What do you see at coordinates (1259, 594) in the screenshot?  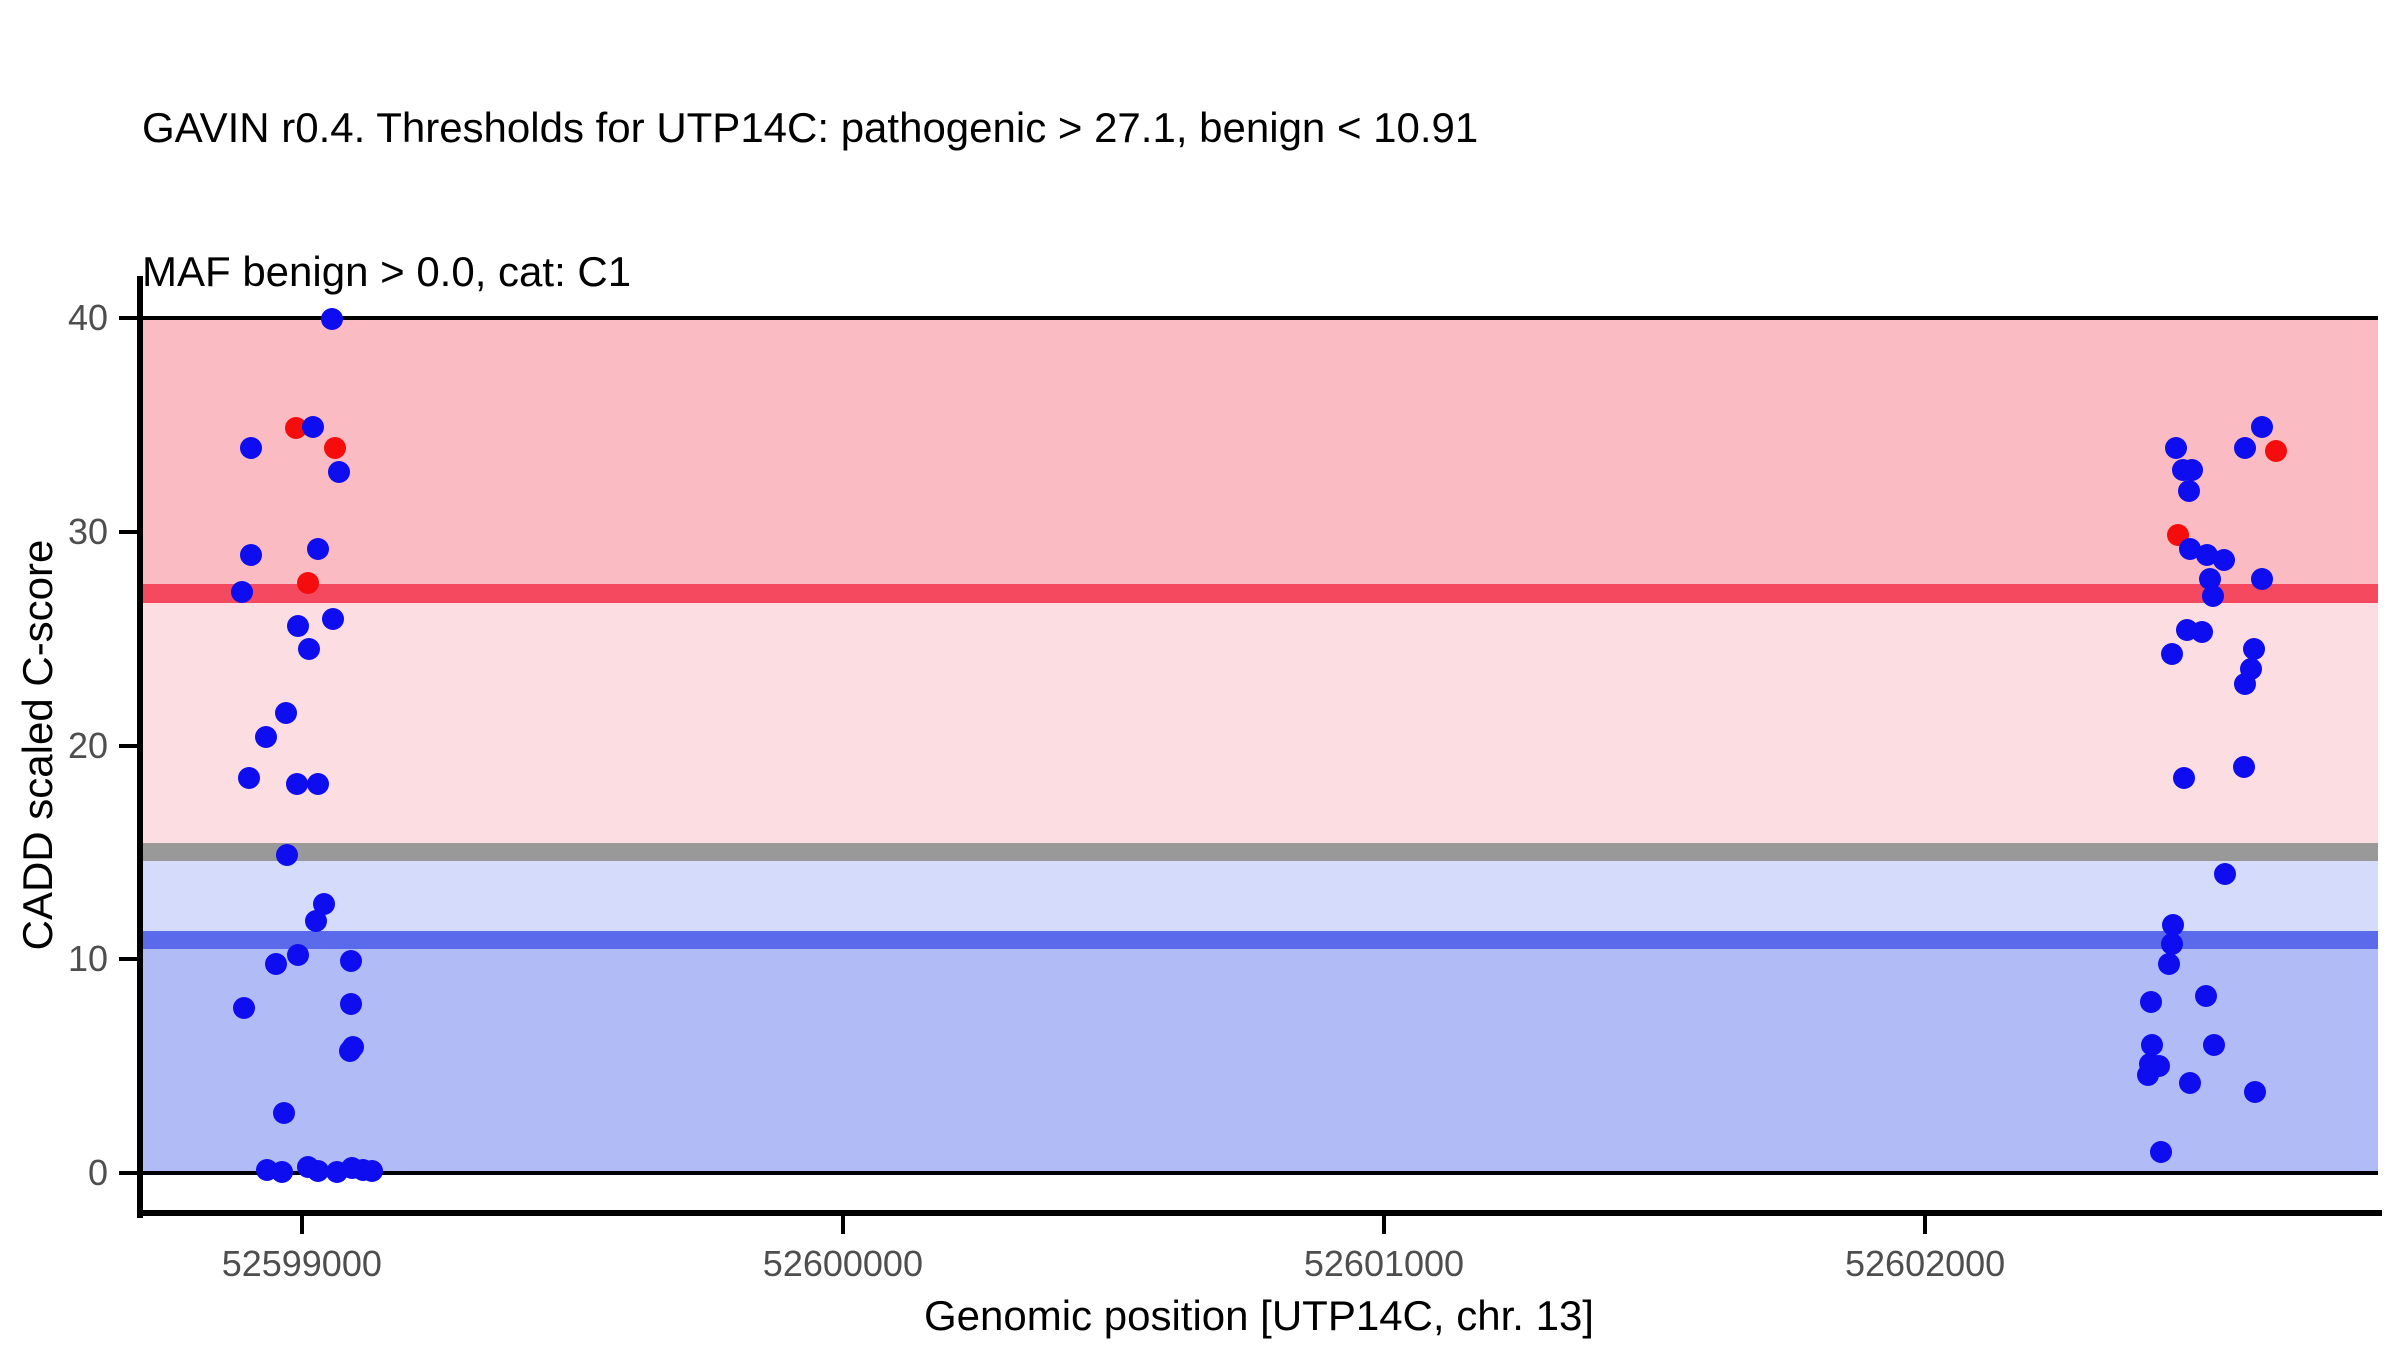 I see `pathogenic-threshold-line` at bounding box center [1259, 594].